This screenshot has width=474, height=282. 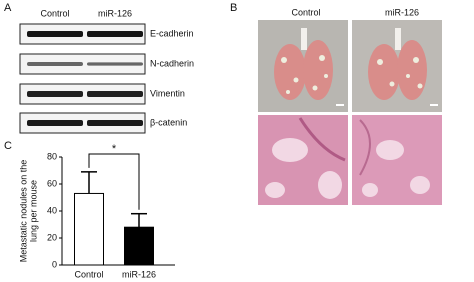 I want to click on y-tick-label: 20, so click(x=52, y=237).